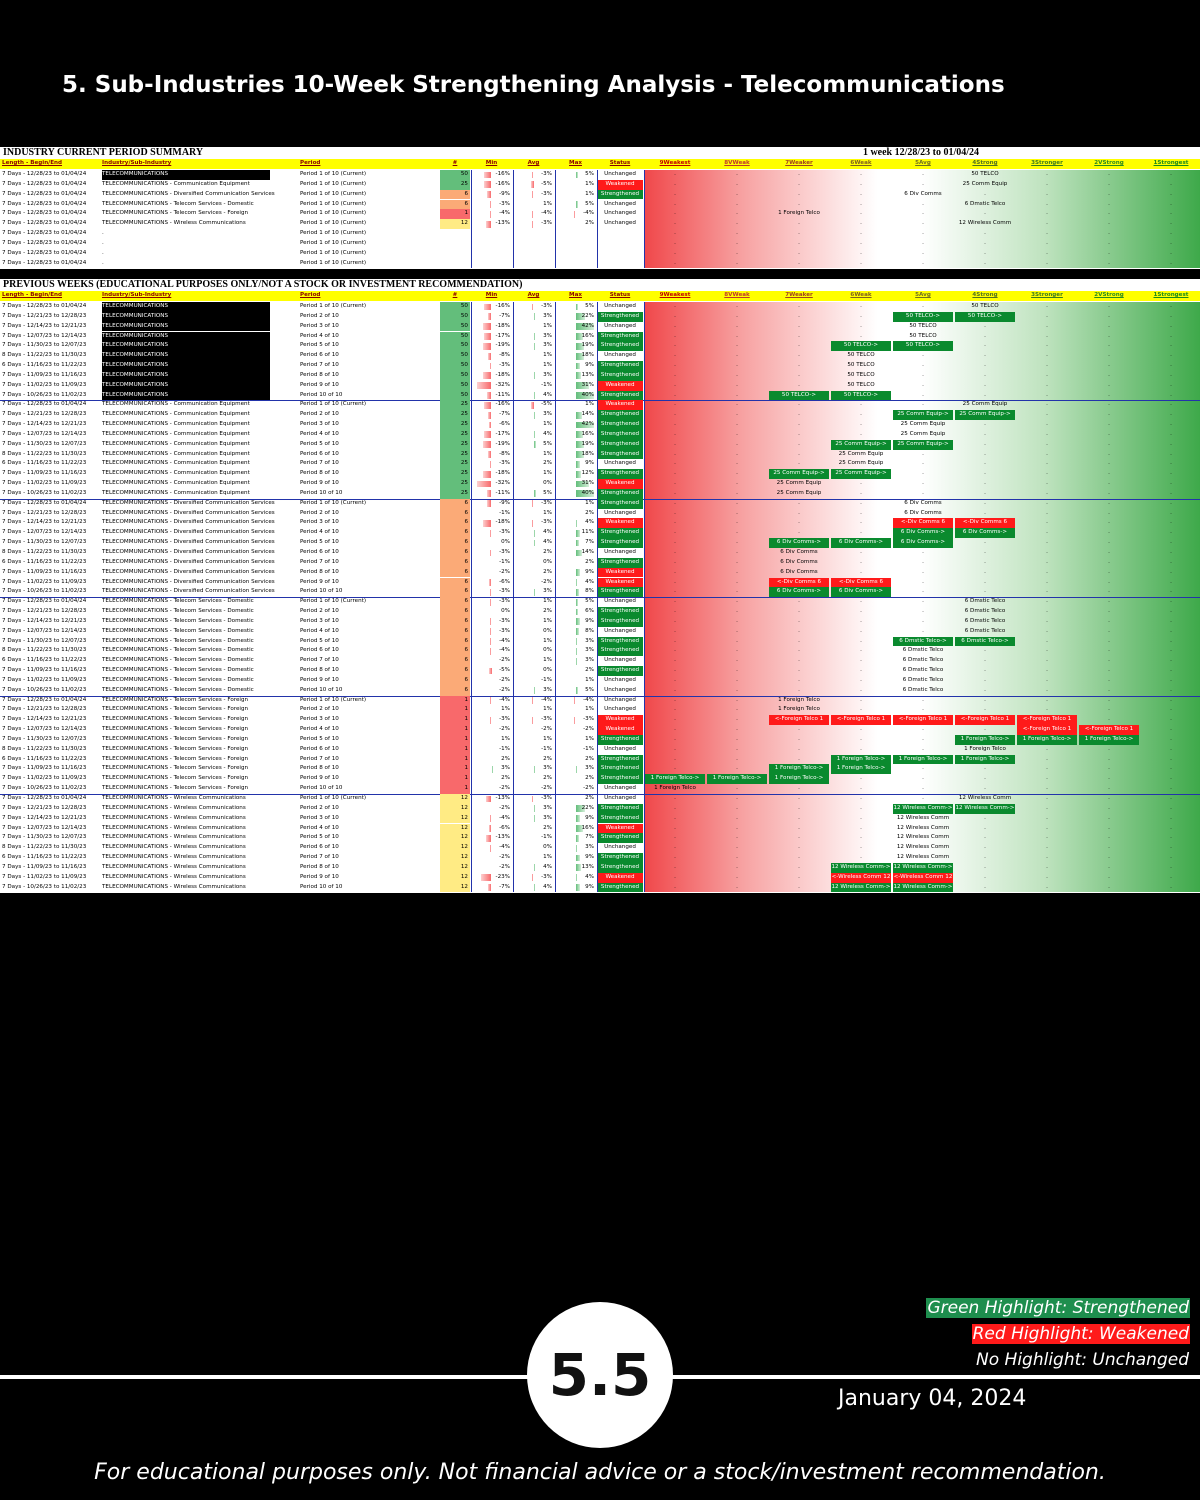  Describe the element at coordinates (1109, 730) in the screenshot. I see `rank-cell: <-Foreign Telco 1` at that location.